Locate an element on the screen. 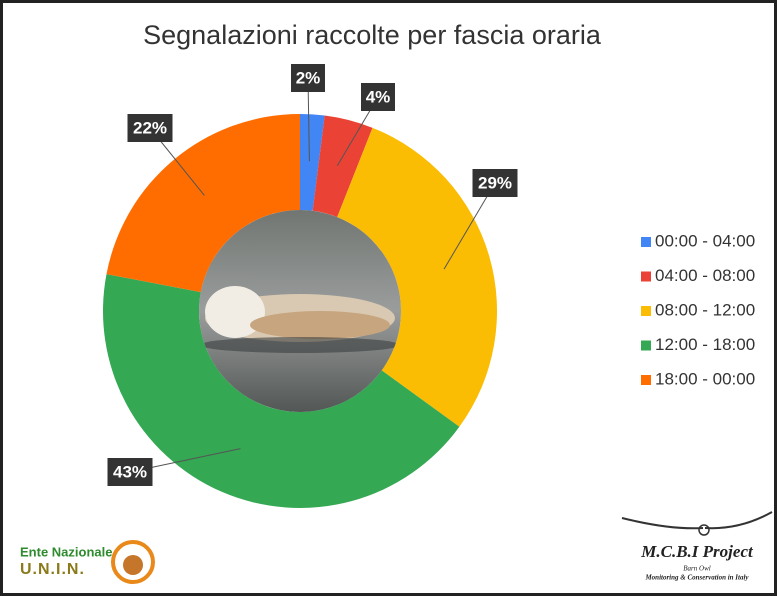 The image size is (777, 596). data-label: 22% is located at coordinates (150, 127).